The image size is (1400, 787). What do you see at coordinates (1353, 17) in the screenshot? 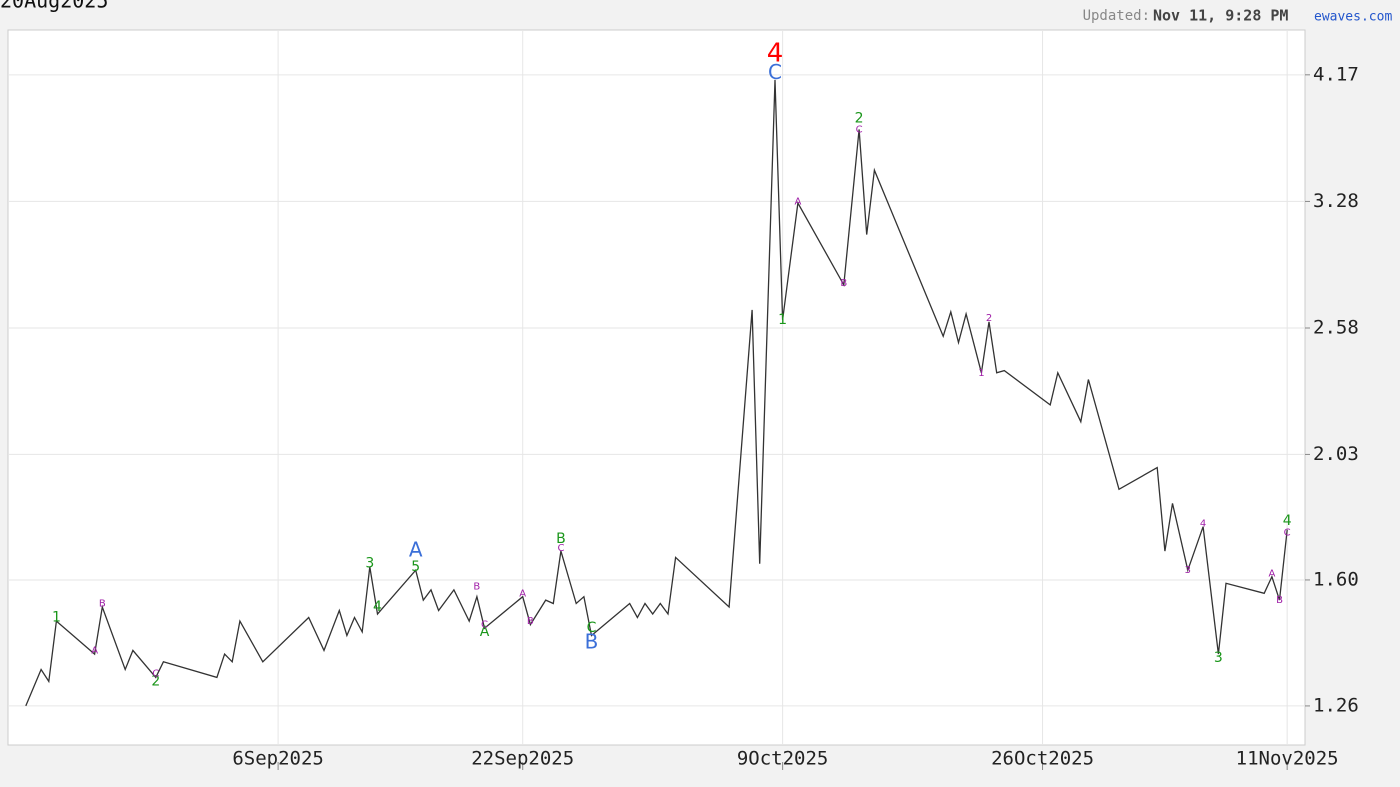
I see `source: ewaves.com` at bounding box center [1353, 17].